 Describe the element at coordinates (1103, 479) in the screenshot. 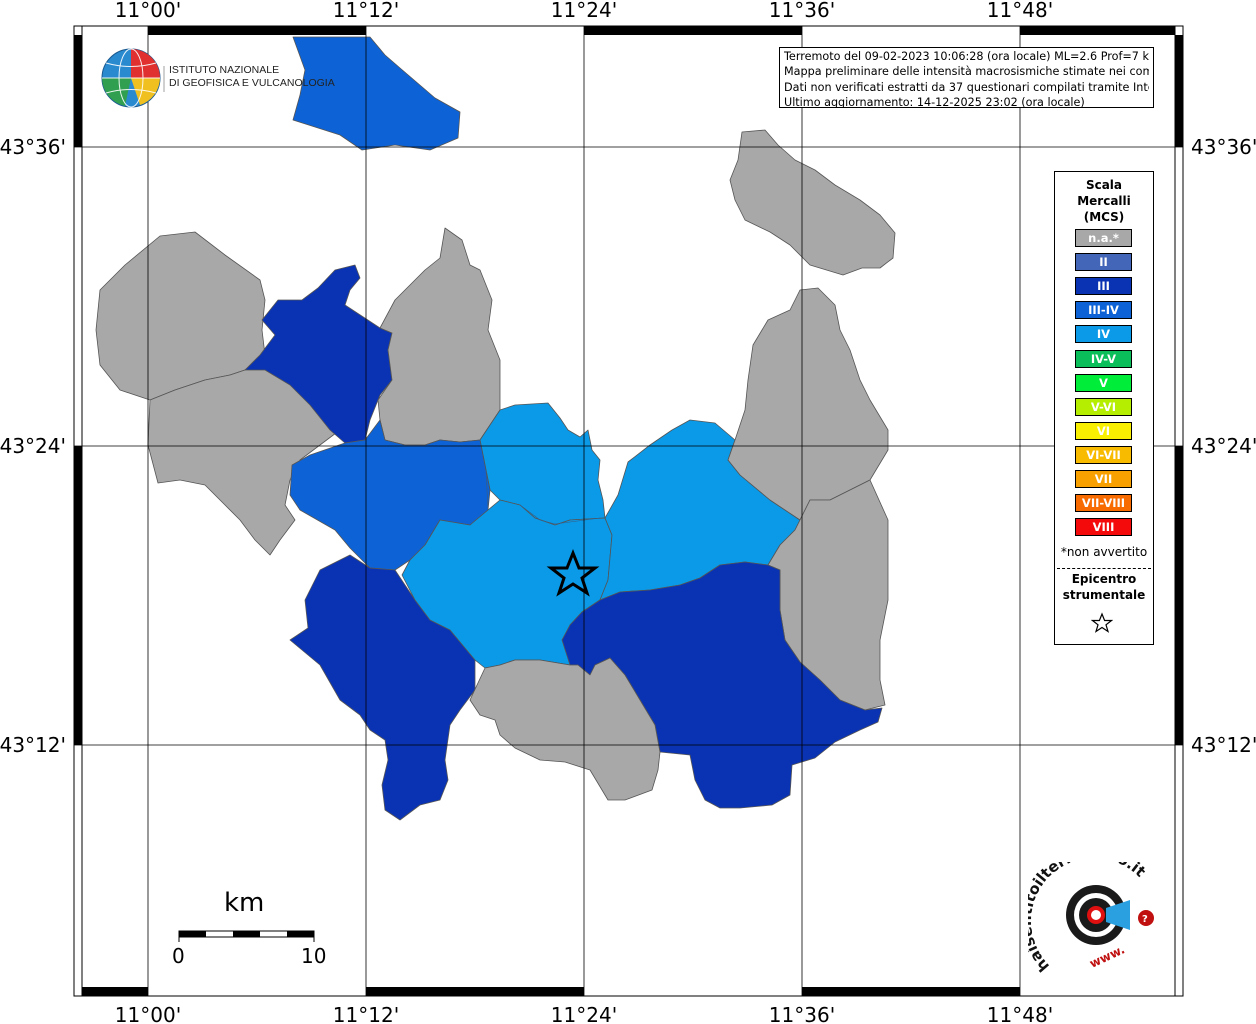

I see `legend-item: VII` at that location.